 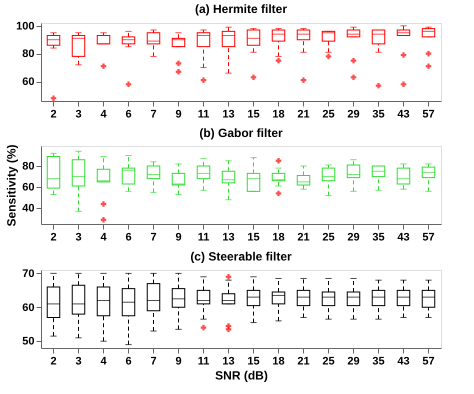 I want to click on y-axis-title: Sensitivity (%), so click(x=11, y=185).